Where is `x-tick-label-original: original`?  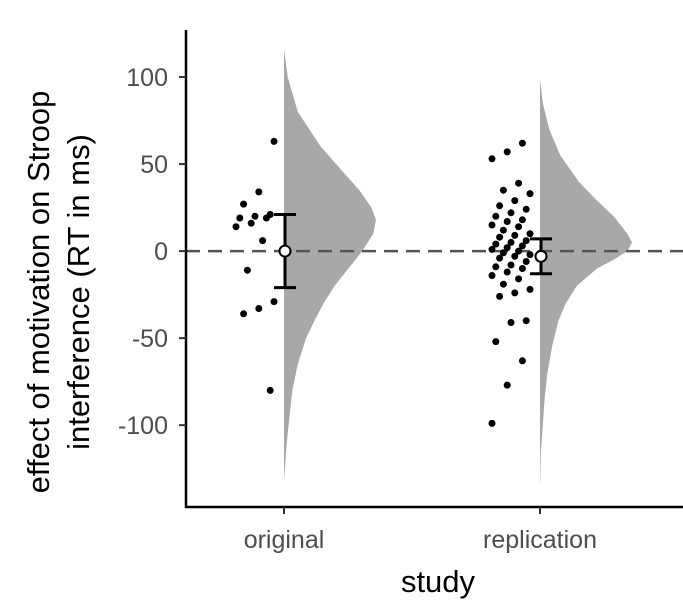
x-tick-label-original: original is located at coordinates (284, 540).